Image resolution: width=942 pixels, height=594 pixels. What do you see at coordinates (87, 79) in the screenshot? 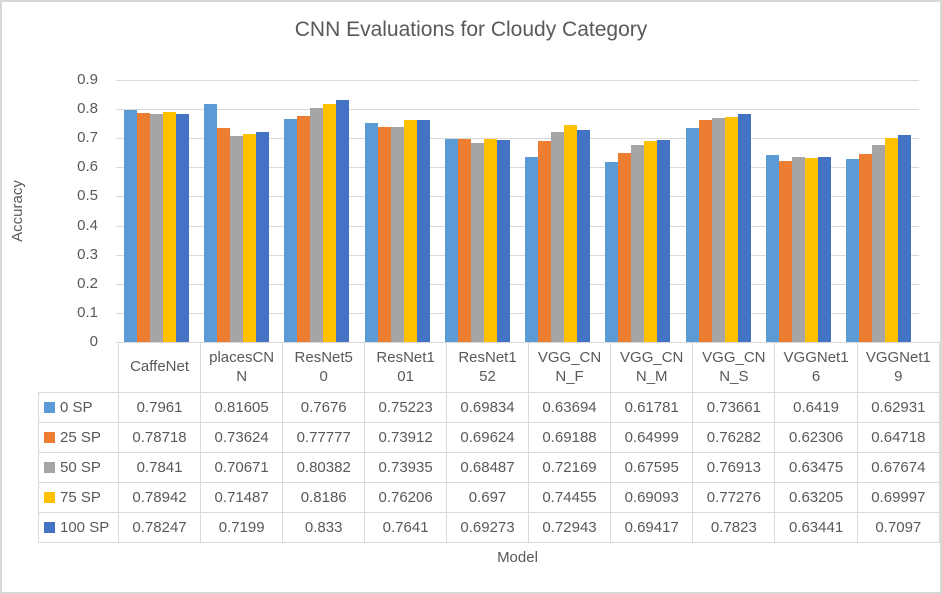
I see `y-tick-label: 0.9` at bounding box center [87, 79].